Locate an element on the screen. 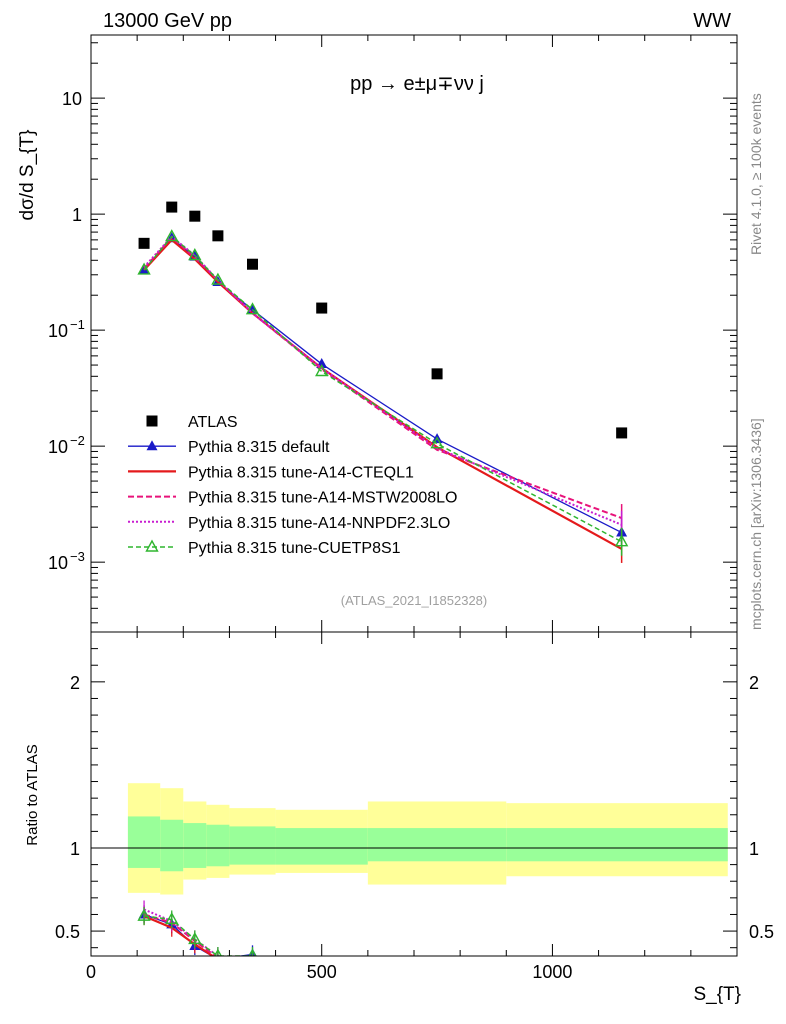 This screenshot has height=1024, width=786. header-right: WW is located at coordinates (712, 21).